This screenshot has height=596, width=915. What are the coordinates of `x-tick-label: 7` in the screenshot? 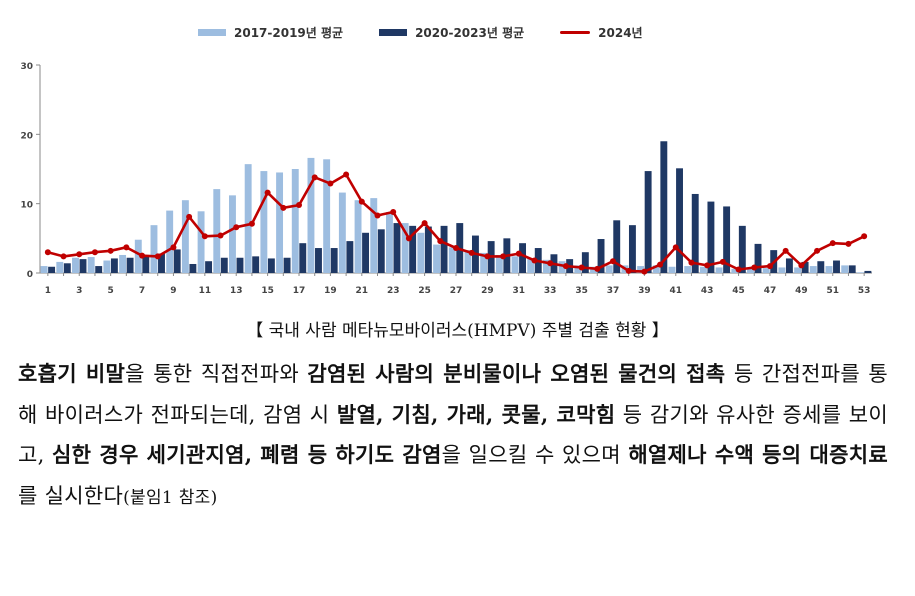 It's located at (142, 291).